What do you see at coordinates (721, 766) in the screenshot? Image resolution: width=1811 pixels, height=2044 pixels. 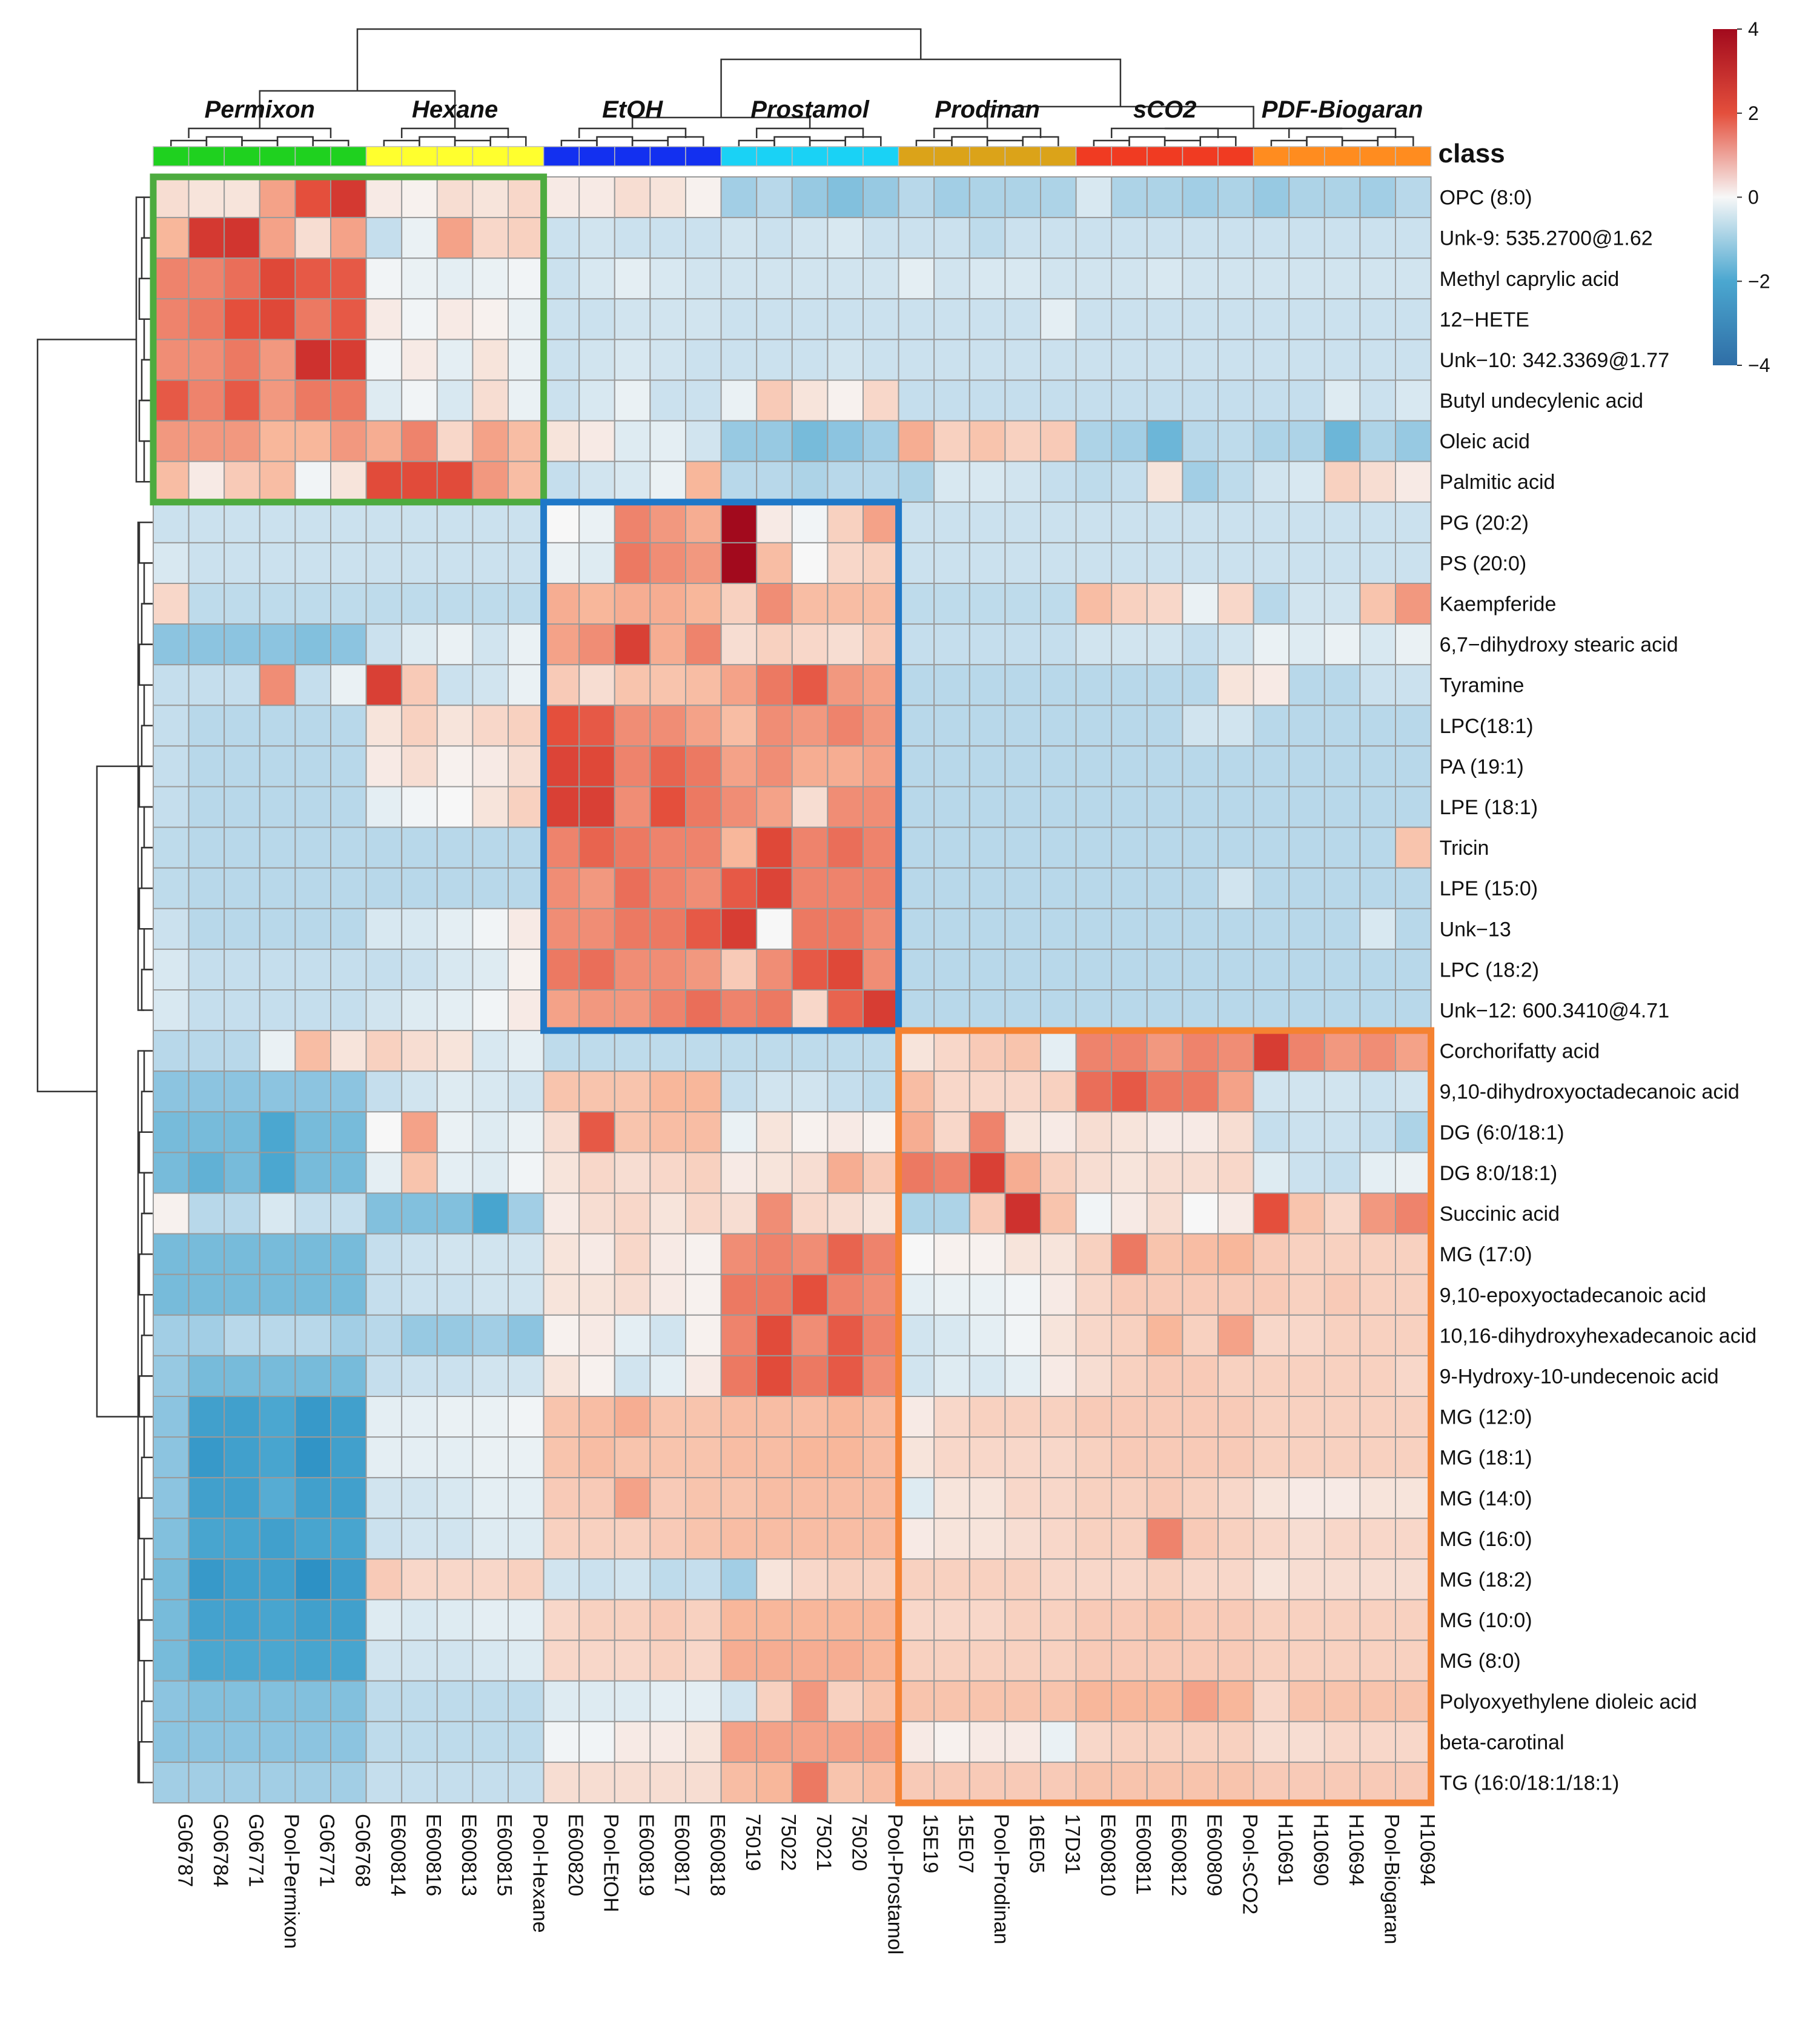 I see `cluster-box` at bounding box center [721, 766].